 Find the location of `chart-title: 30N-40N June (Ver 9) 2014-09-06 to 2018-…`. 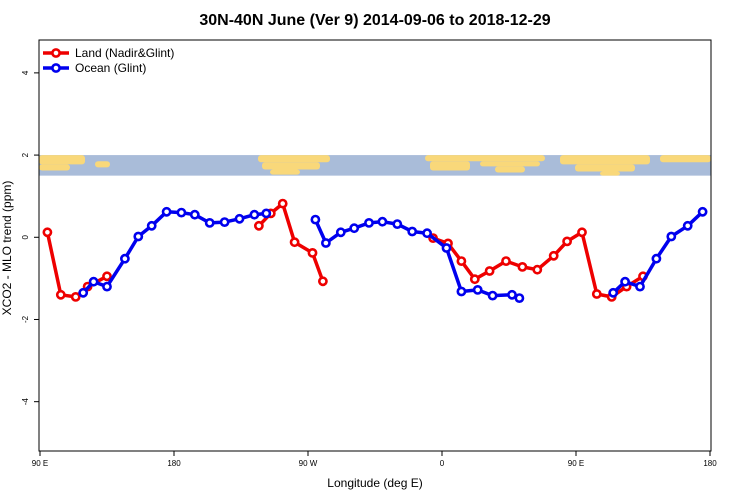

chart-title: 30N-40N June (Ver 9) 2014-09-06 to 2018-… is located at coordinates (374, 20).